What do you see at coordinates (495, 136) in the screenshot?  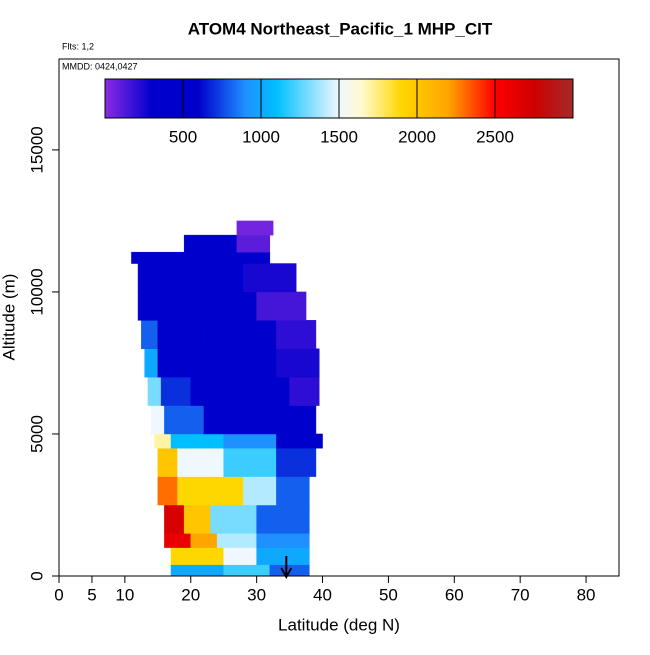 I see `colorbar-tick-label: 2500` at bounding box center [495, 136].